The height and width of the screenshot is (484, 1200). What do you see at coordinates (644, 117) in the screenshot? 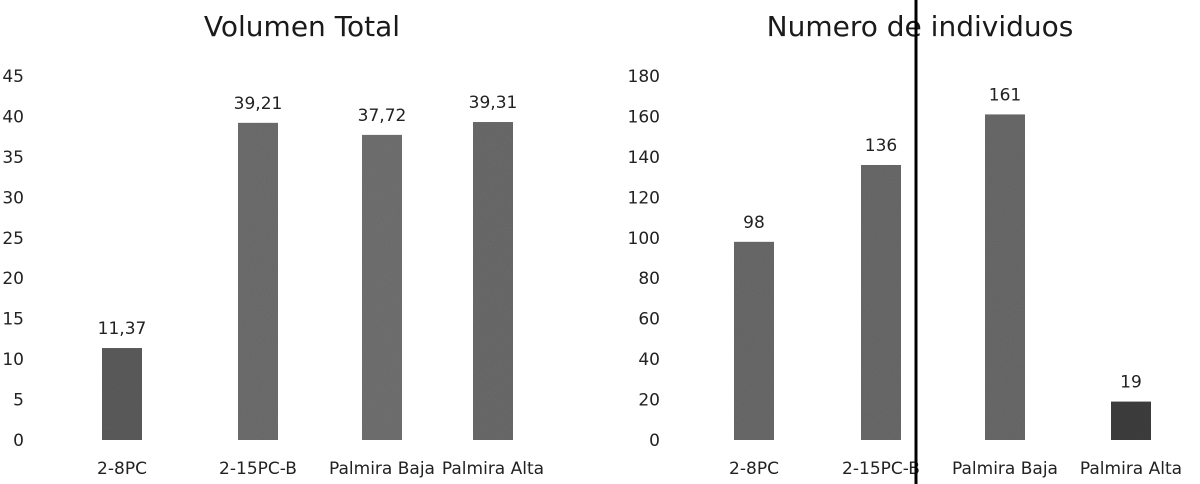
I see `y-tick-label: 160` at bounding box center [644, 117].